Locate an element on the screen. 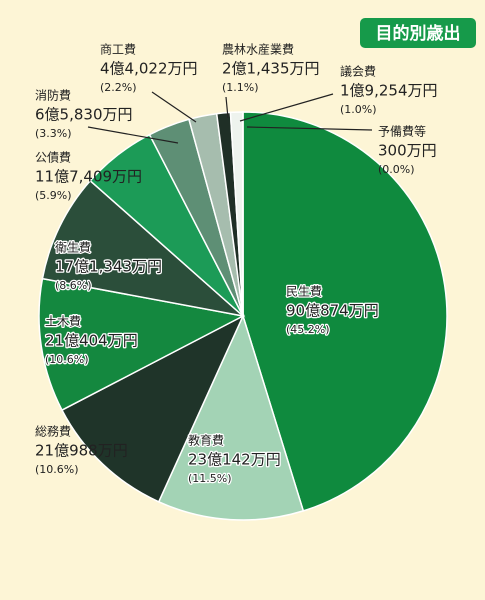  category-label: 土木費 is located at coordinates (63, 321).